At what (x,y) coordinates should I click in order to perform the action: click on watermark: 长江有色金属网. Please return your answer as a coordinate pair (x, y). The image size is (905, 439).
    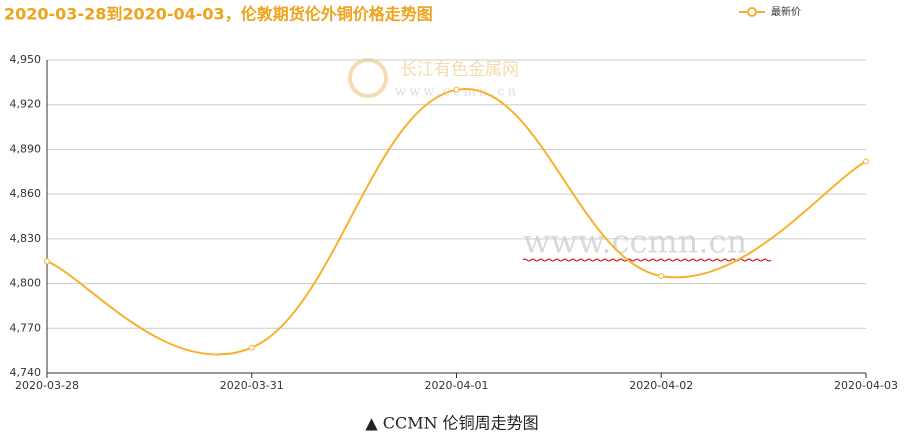
    Looking at the image, I should click on (459, 70).